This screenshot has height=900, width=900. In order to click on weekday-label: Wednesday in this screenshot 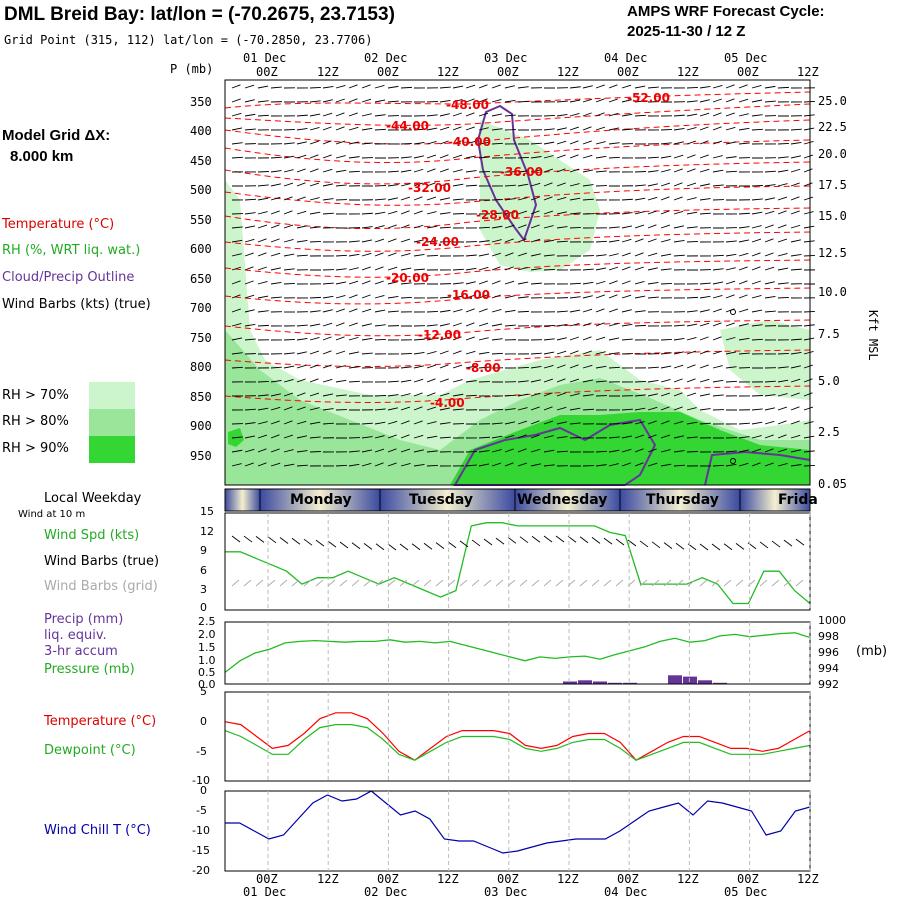, I will do `click(562, 500)`.